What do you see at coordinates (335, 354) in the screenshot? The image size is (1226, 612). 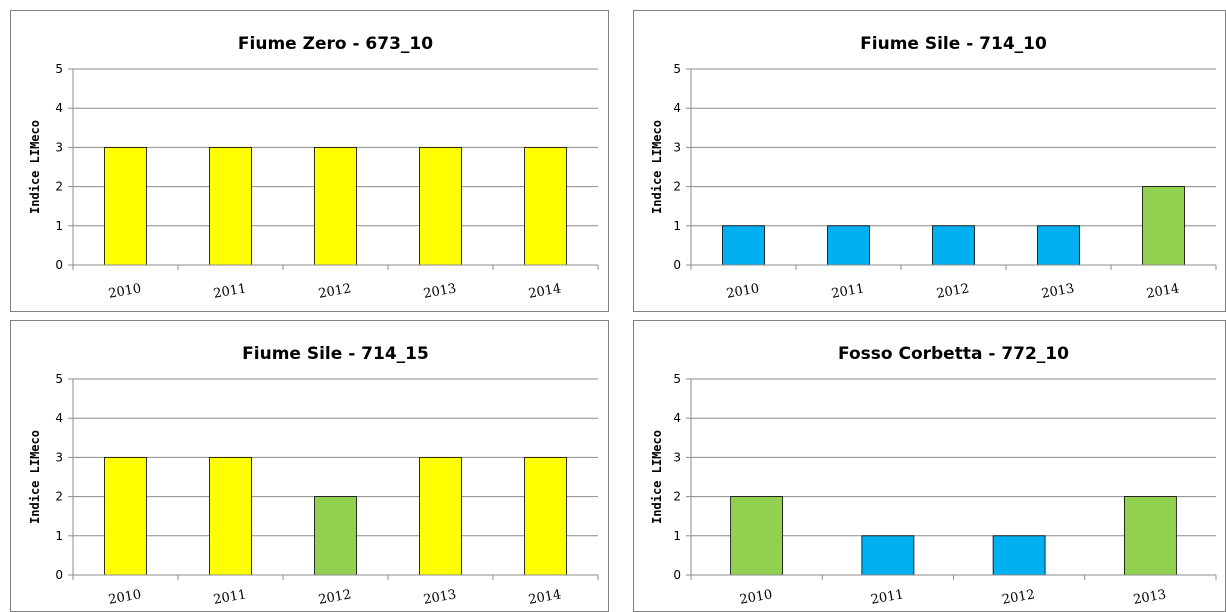 I see `chart-title: Fiume Sile - 714_15` at bounding box center [335, 354].